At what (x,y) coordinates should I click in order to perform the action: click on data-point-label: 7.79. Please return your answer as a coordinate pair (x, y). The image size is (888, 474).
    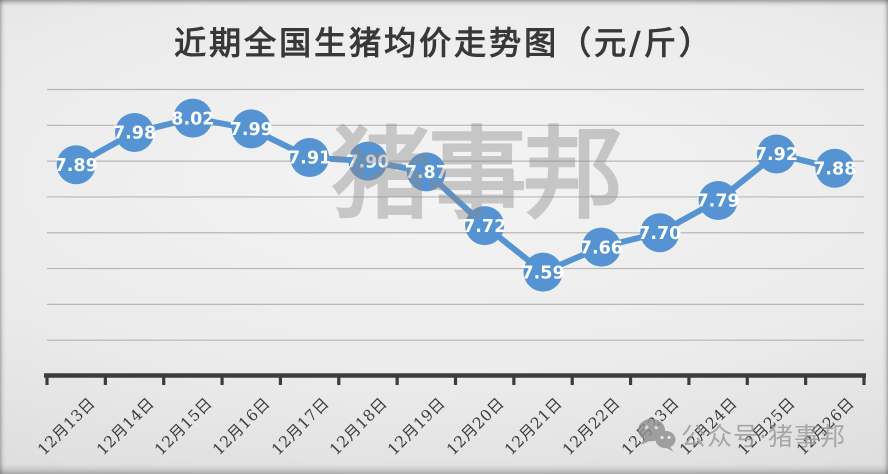
    Looking at the image, I should click on (718, 202).